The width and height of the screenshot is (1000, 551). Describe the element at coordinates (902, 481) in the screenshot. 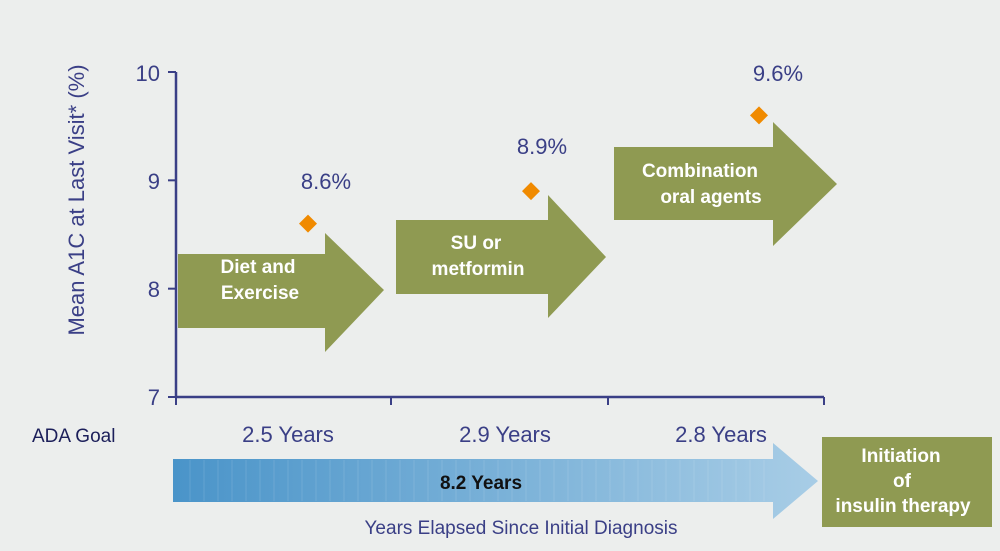

I see `insulin-box-line: of` at that location.